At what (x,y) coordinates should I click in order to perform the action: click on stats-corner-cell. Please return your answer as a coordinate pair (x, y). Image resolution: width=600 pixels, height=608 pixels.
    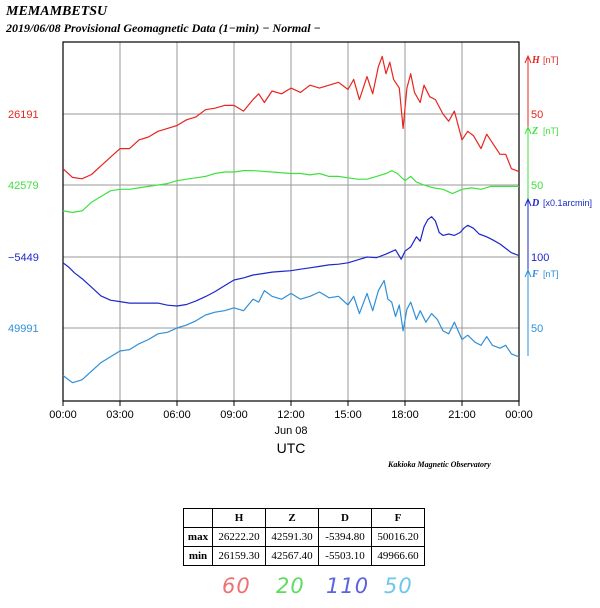
    Looking at the image, I should click on (198, 518).